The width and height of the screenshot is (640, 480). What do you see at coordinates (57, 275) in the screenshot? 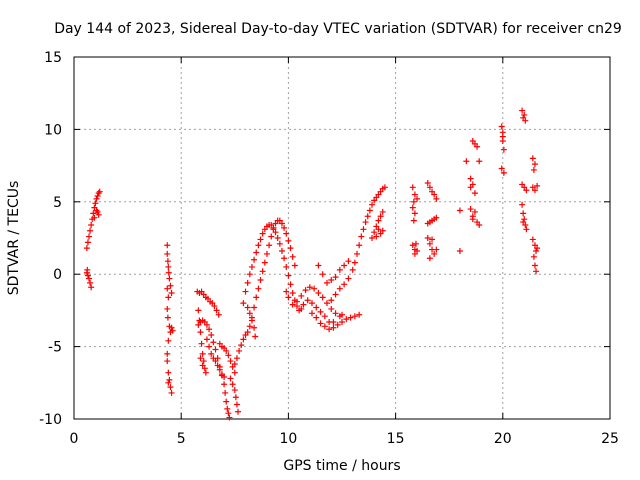
I see `y-tick-label: 0` at bounding box center [57, 275].